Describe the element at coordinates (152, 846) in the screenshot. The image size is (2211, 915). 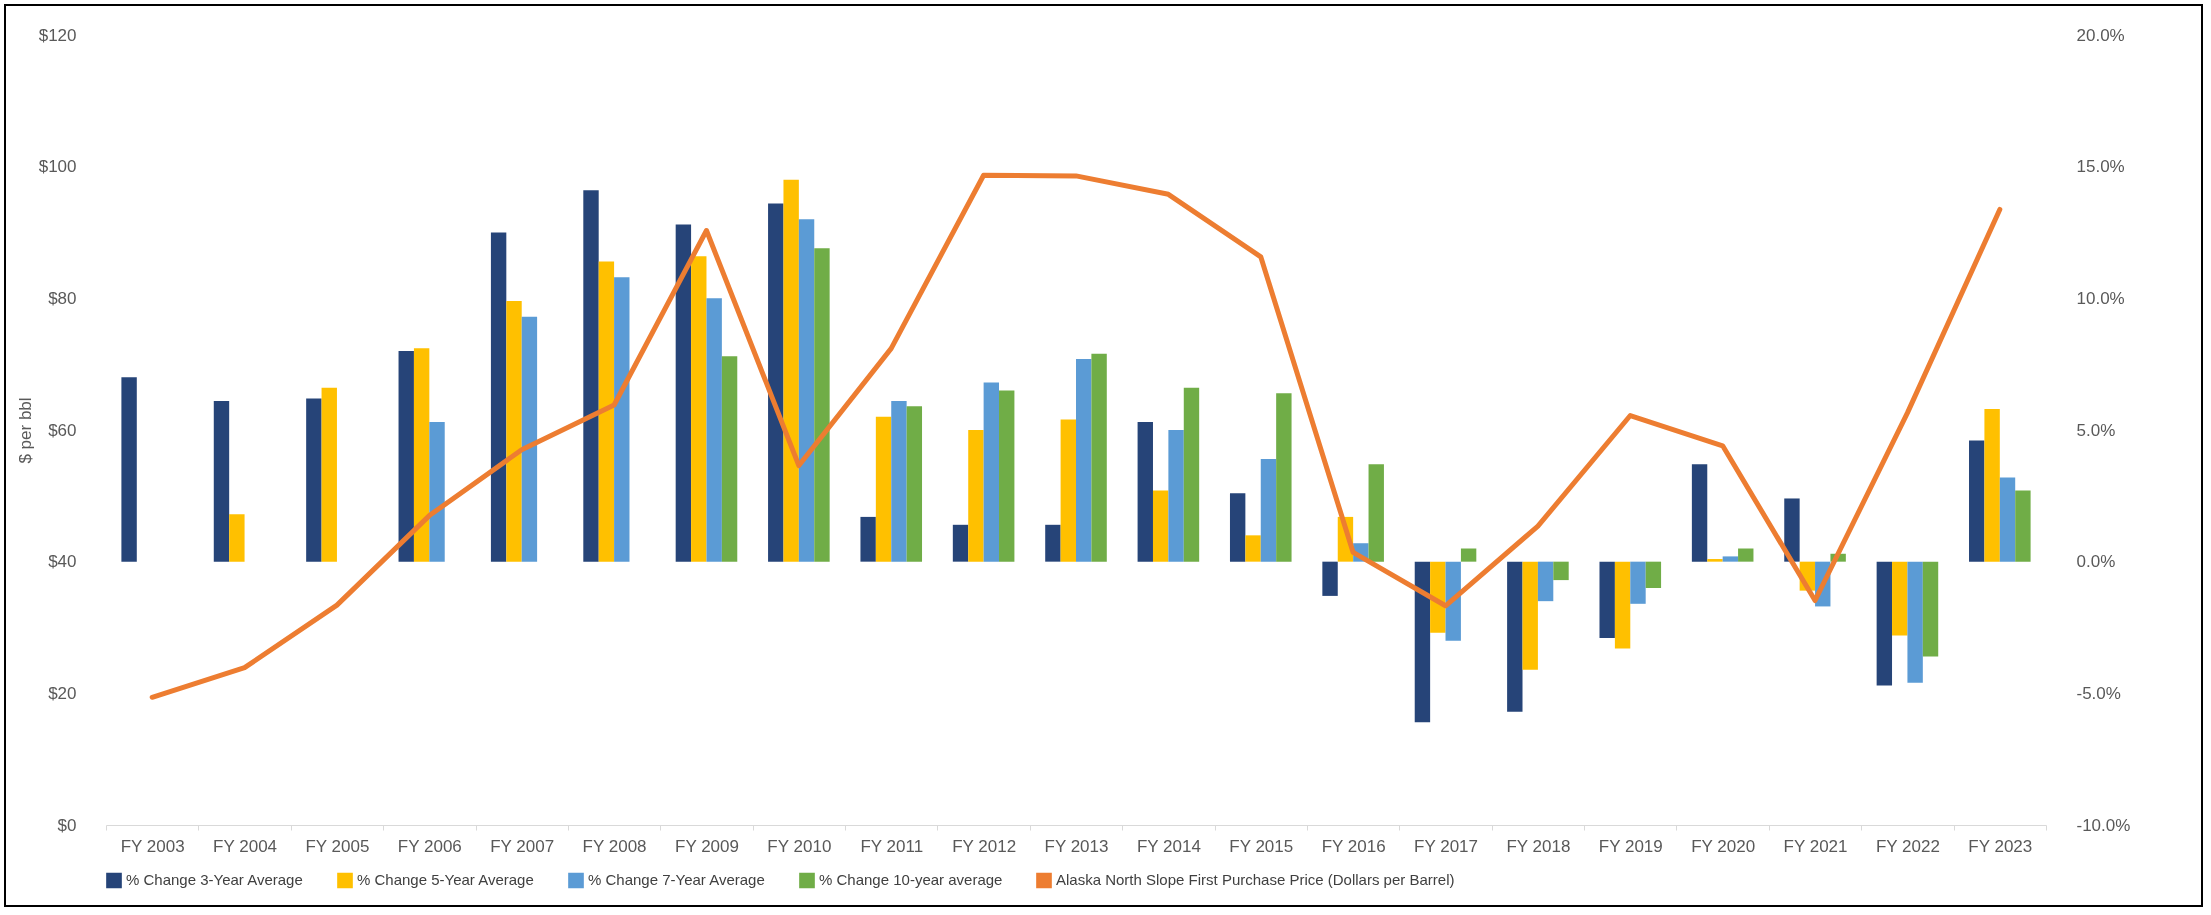
I see `x-tick-label: FY 2003` at that location.